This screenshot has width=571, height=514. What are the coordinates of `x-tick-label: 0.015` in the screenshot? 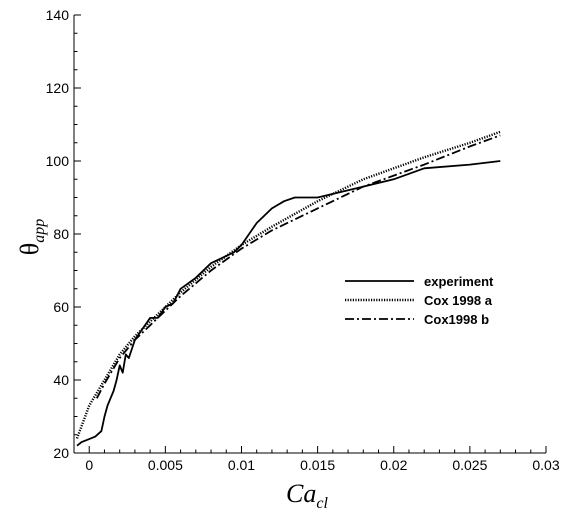 It's located at (317, 465).